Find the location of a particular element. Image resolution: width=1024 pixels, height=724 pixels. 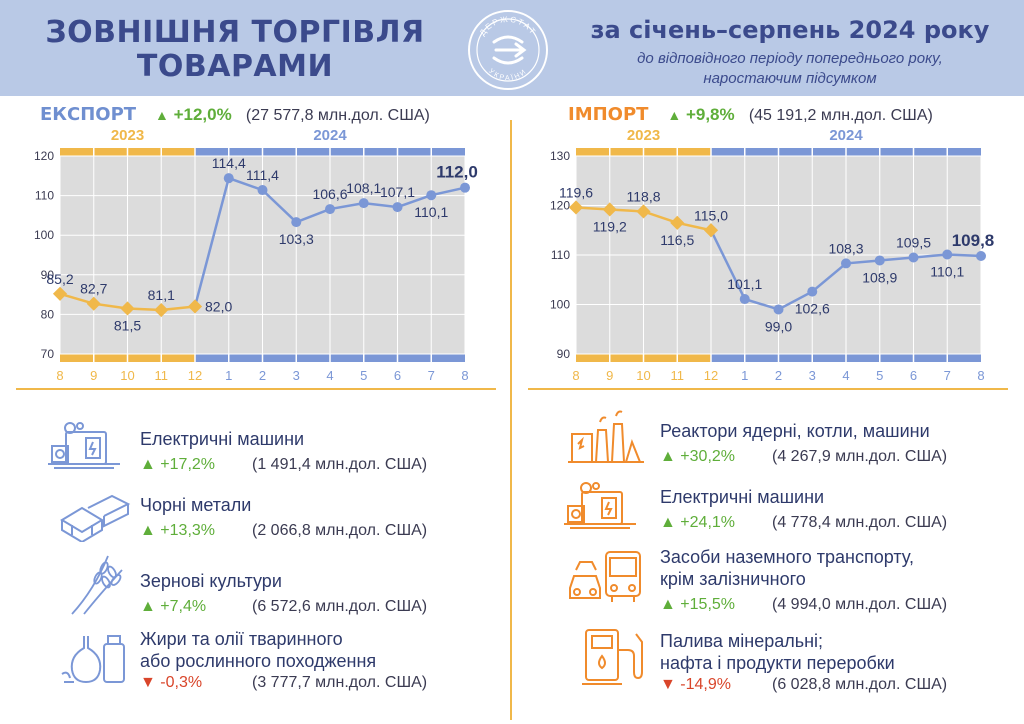

derzhstat-emblem-icon: ДЕРЖСТАТ УКРАЇНИ is located at coordinates (508, 50).